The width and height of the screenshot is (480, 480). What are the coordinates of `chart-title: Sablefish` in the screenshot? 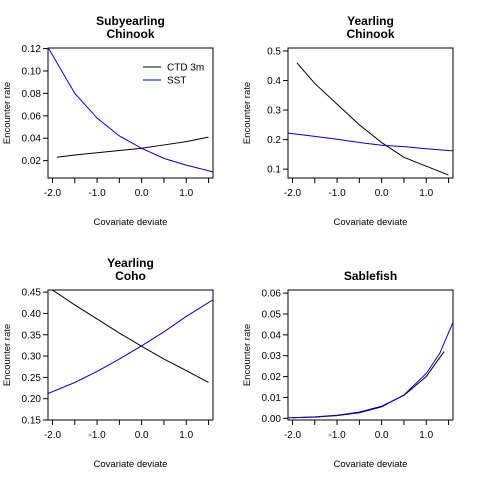 It's located at (370, 276).